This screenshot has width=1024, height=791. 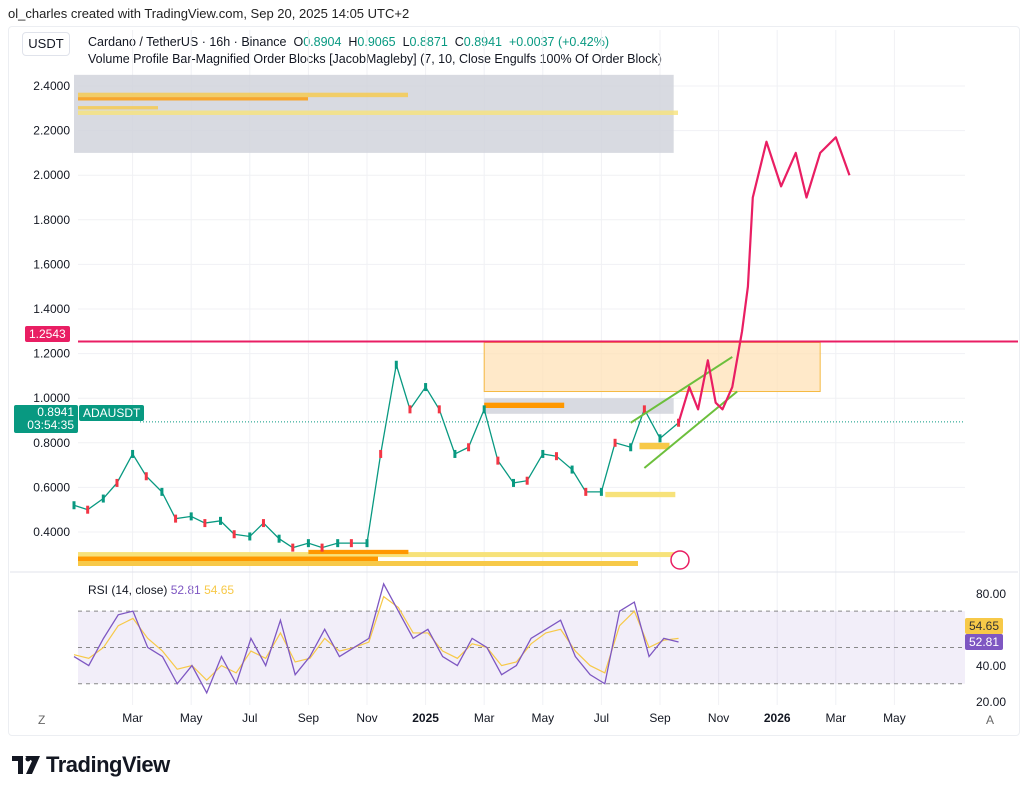 What do you see at coordinates (298, 42) in the screenshot?
I see `open-label: O` at bounding box center [298, 42].